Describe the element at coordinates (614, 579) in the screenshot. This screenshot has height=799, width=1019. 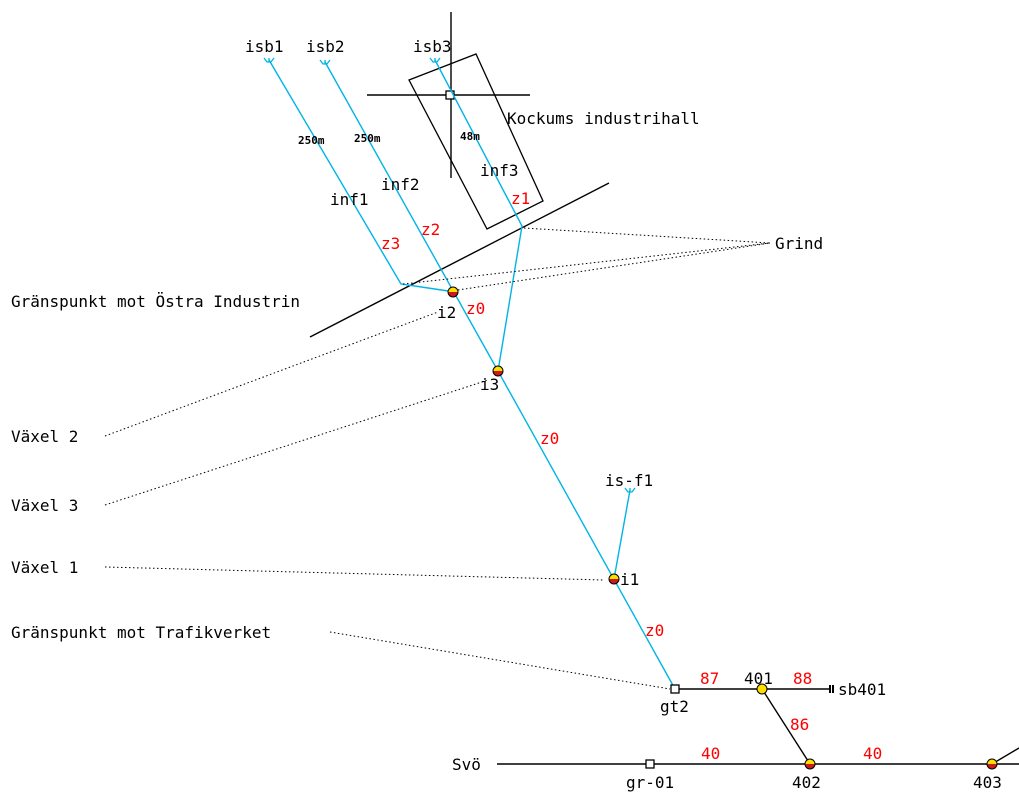
I see `switch-i1` at that location.